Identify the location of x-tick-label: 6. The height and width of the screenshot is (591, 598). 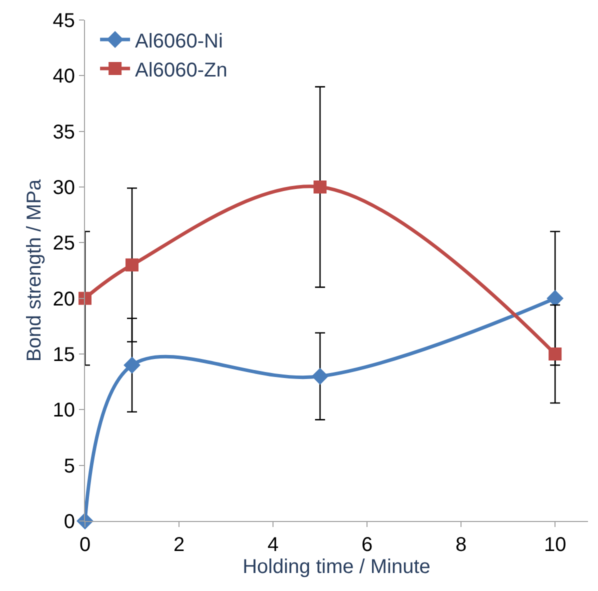
(367, 545).